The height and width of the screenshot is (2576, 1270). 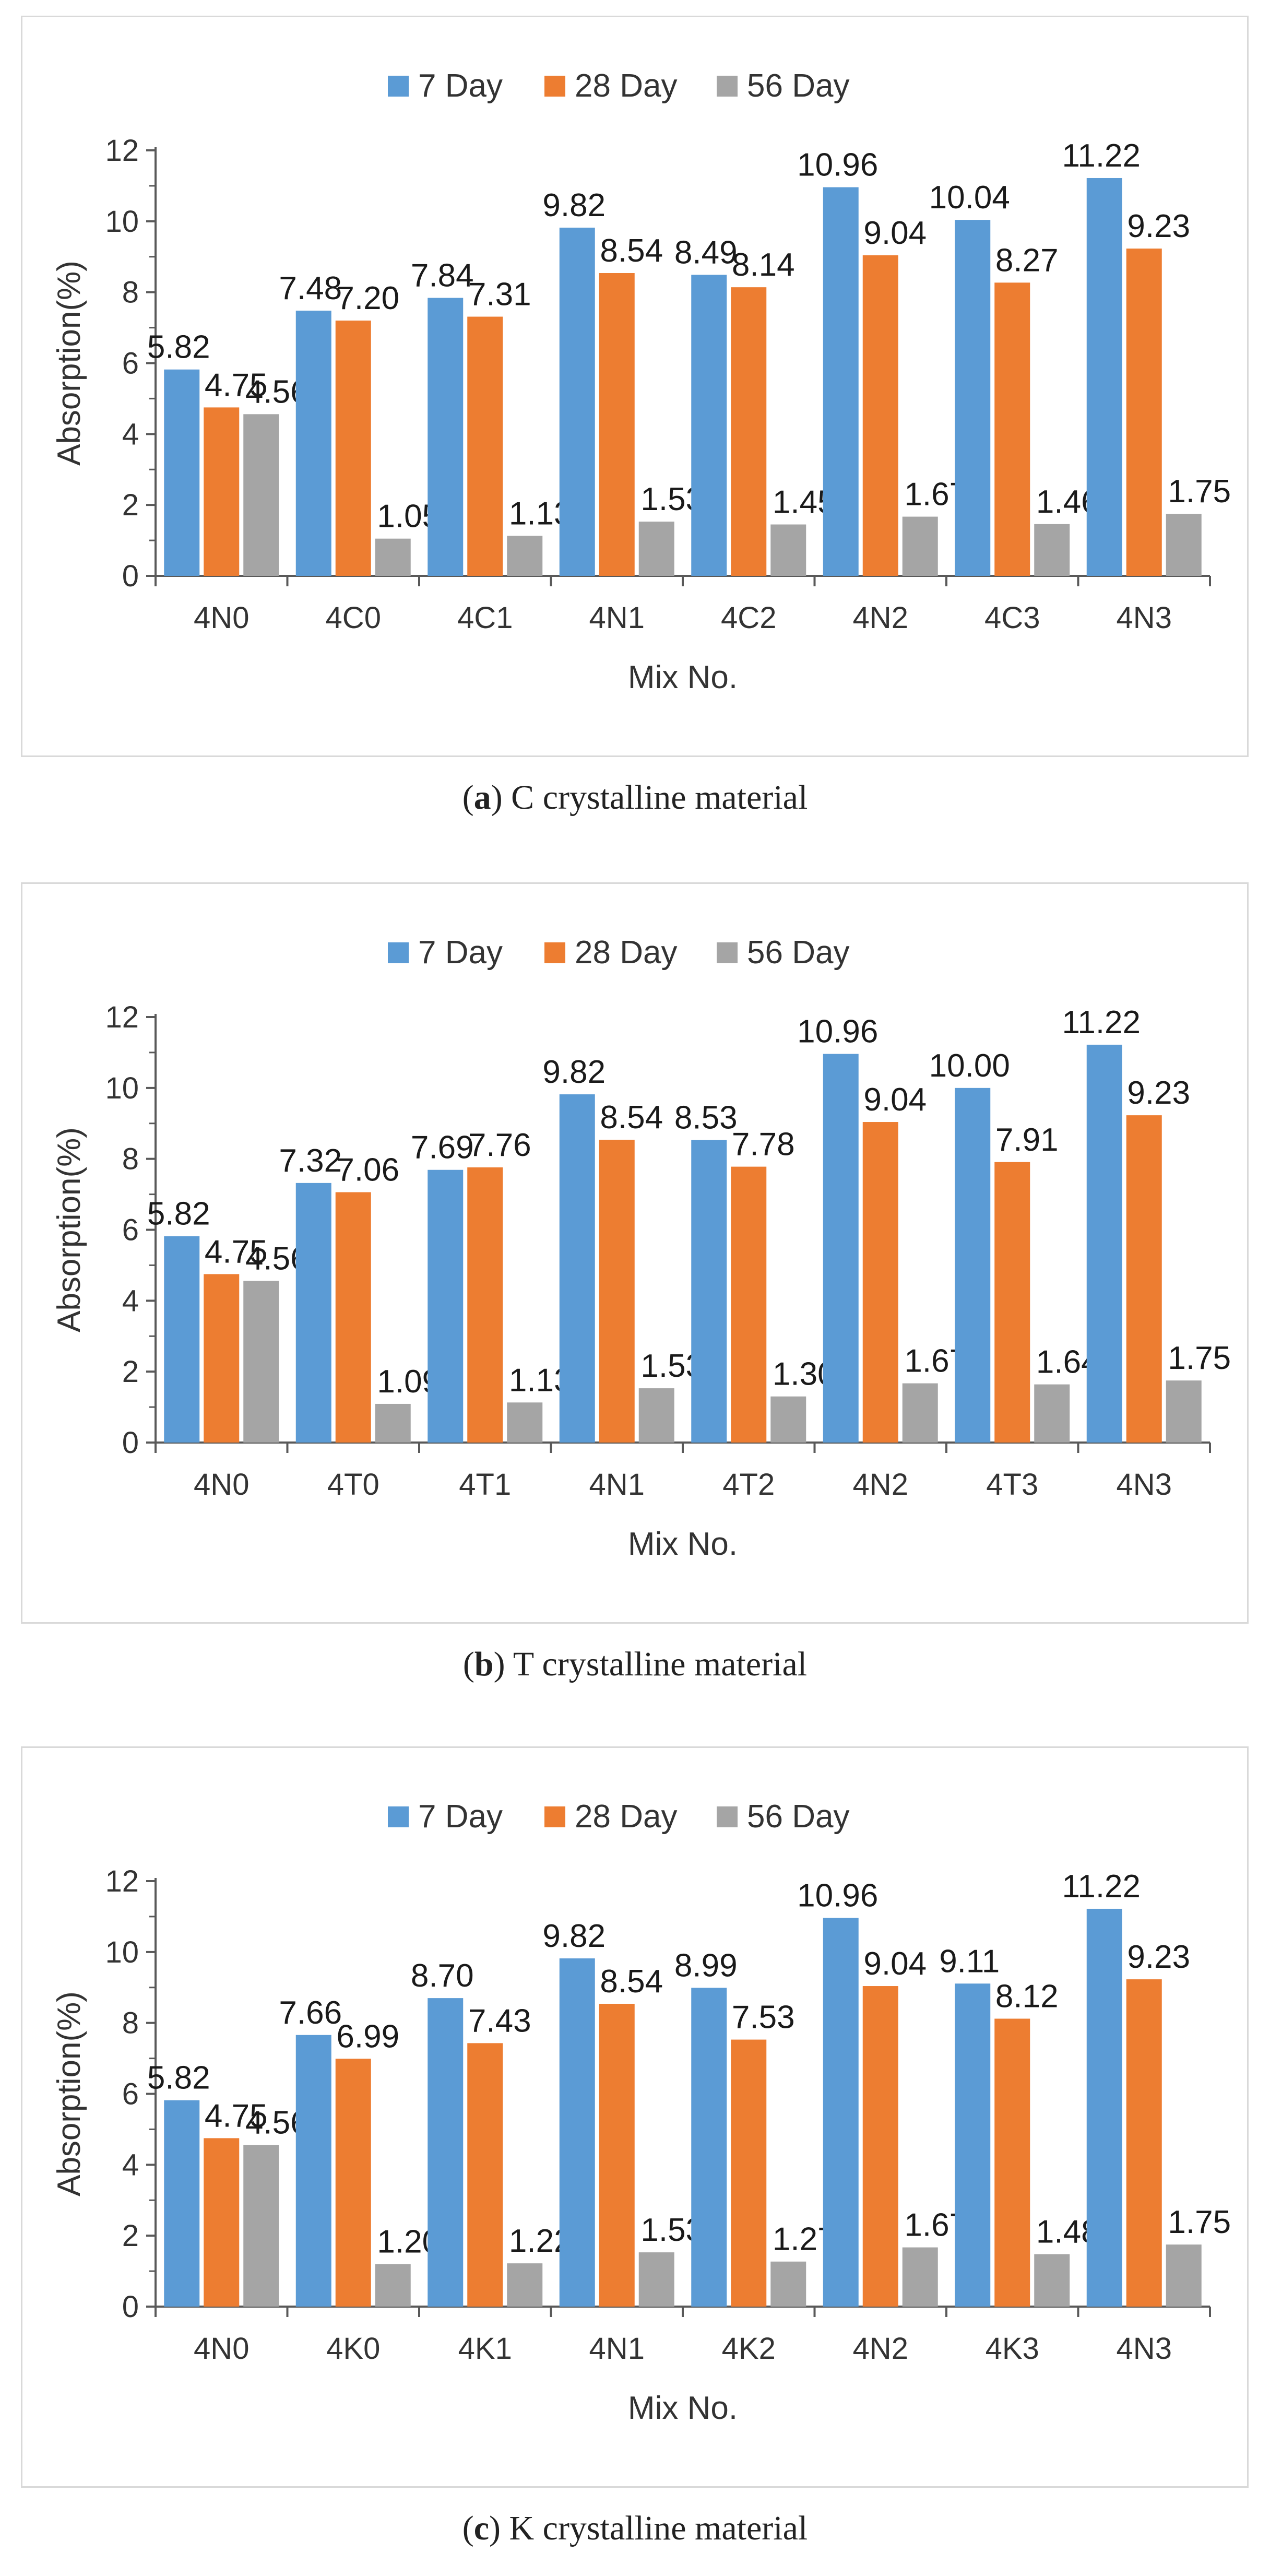 I want to click on caption-c: (c) K crystalline material, so click(x=635, y=2528).